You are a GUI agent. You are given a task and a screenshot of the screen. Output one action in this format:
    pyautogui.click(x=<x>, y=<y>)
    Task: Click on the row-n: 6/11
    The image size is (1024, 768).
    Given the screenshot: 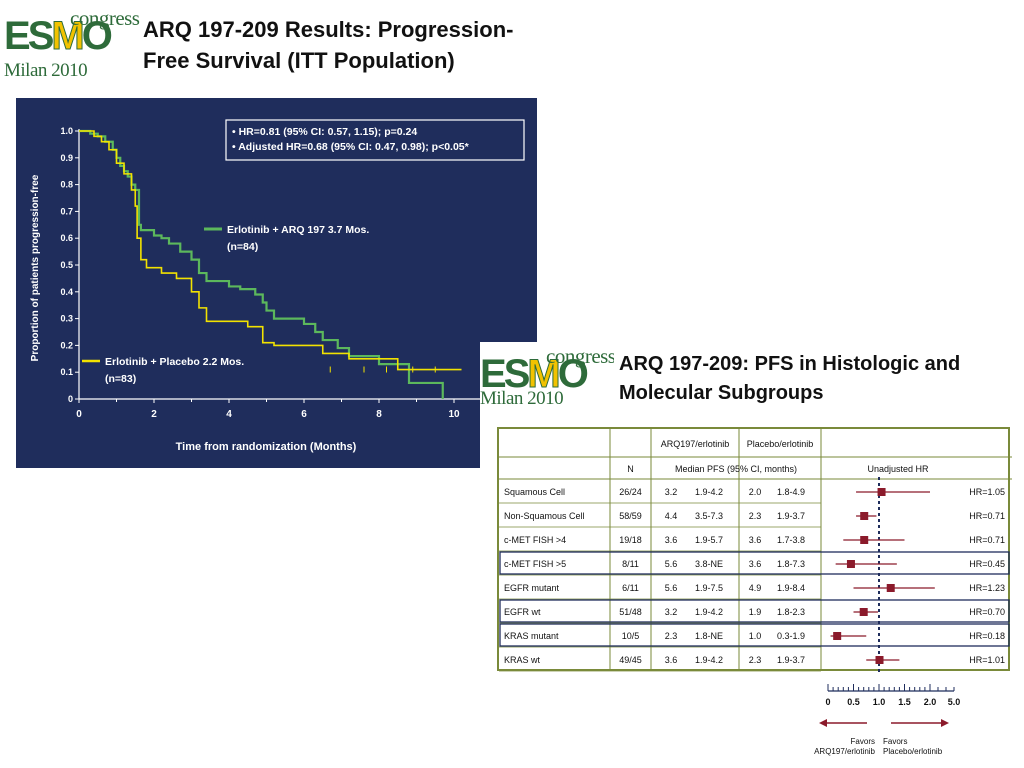 What is the action you would take?
    pyautogui.click(x=630, y=588)
    